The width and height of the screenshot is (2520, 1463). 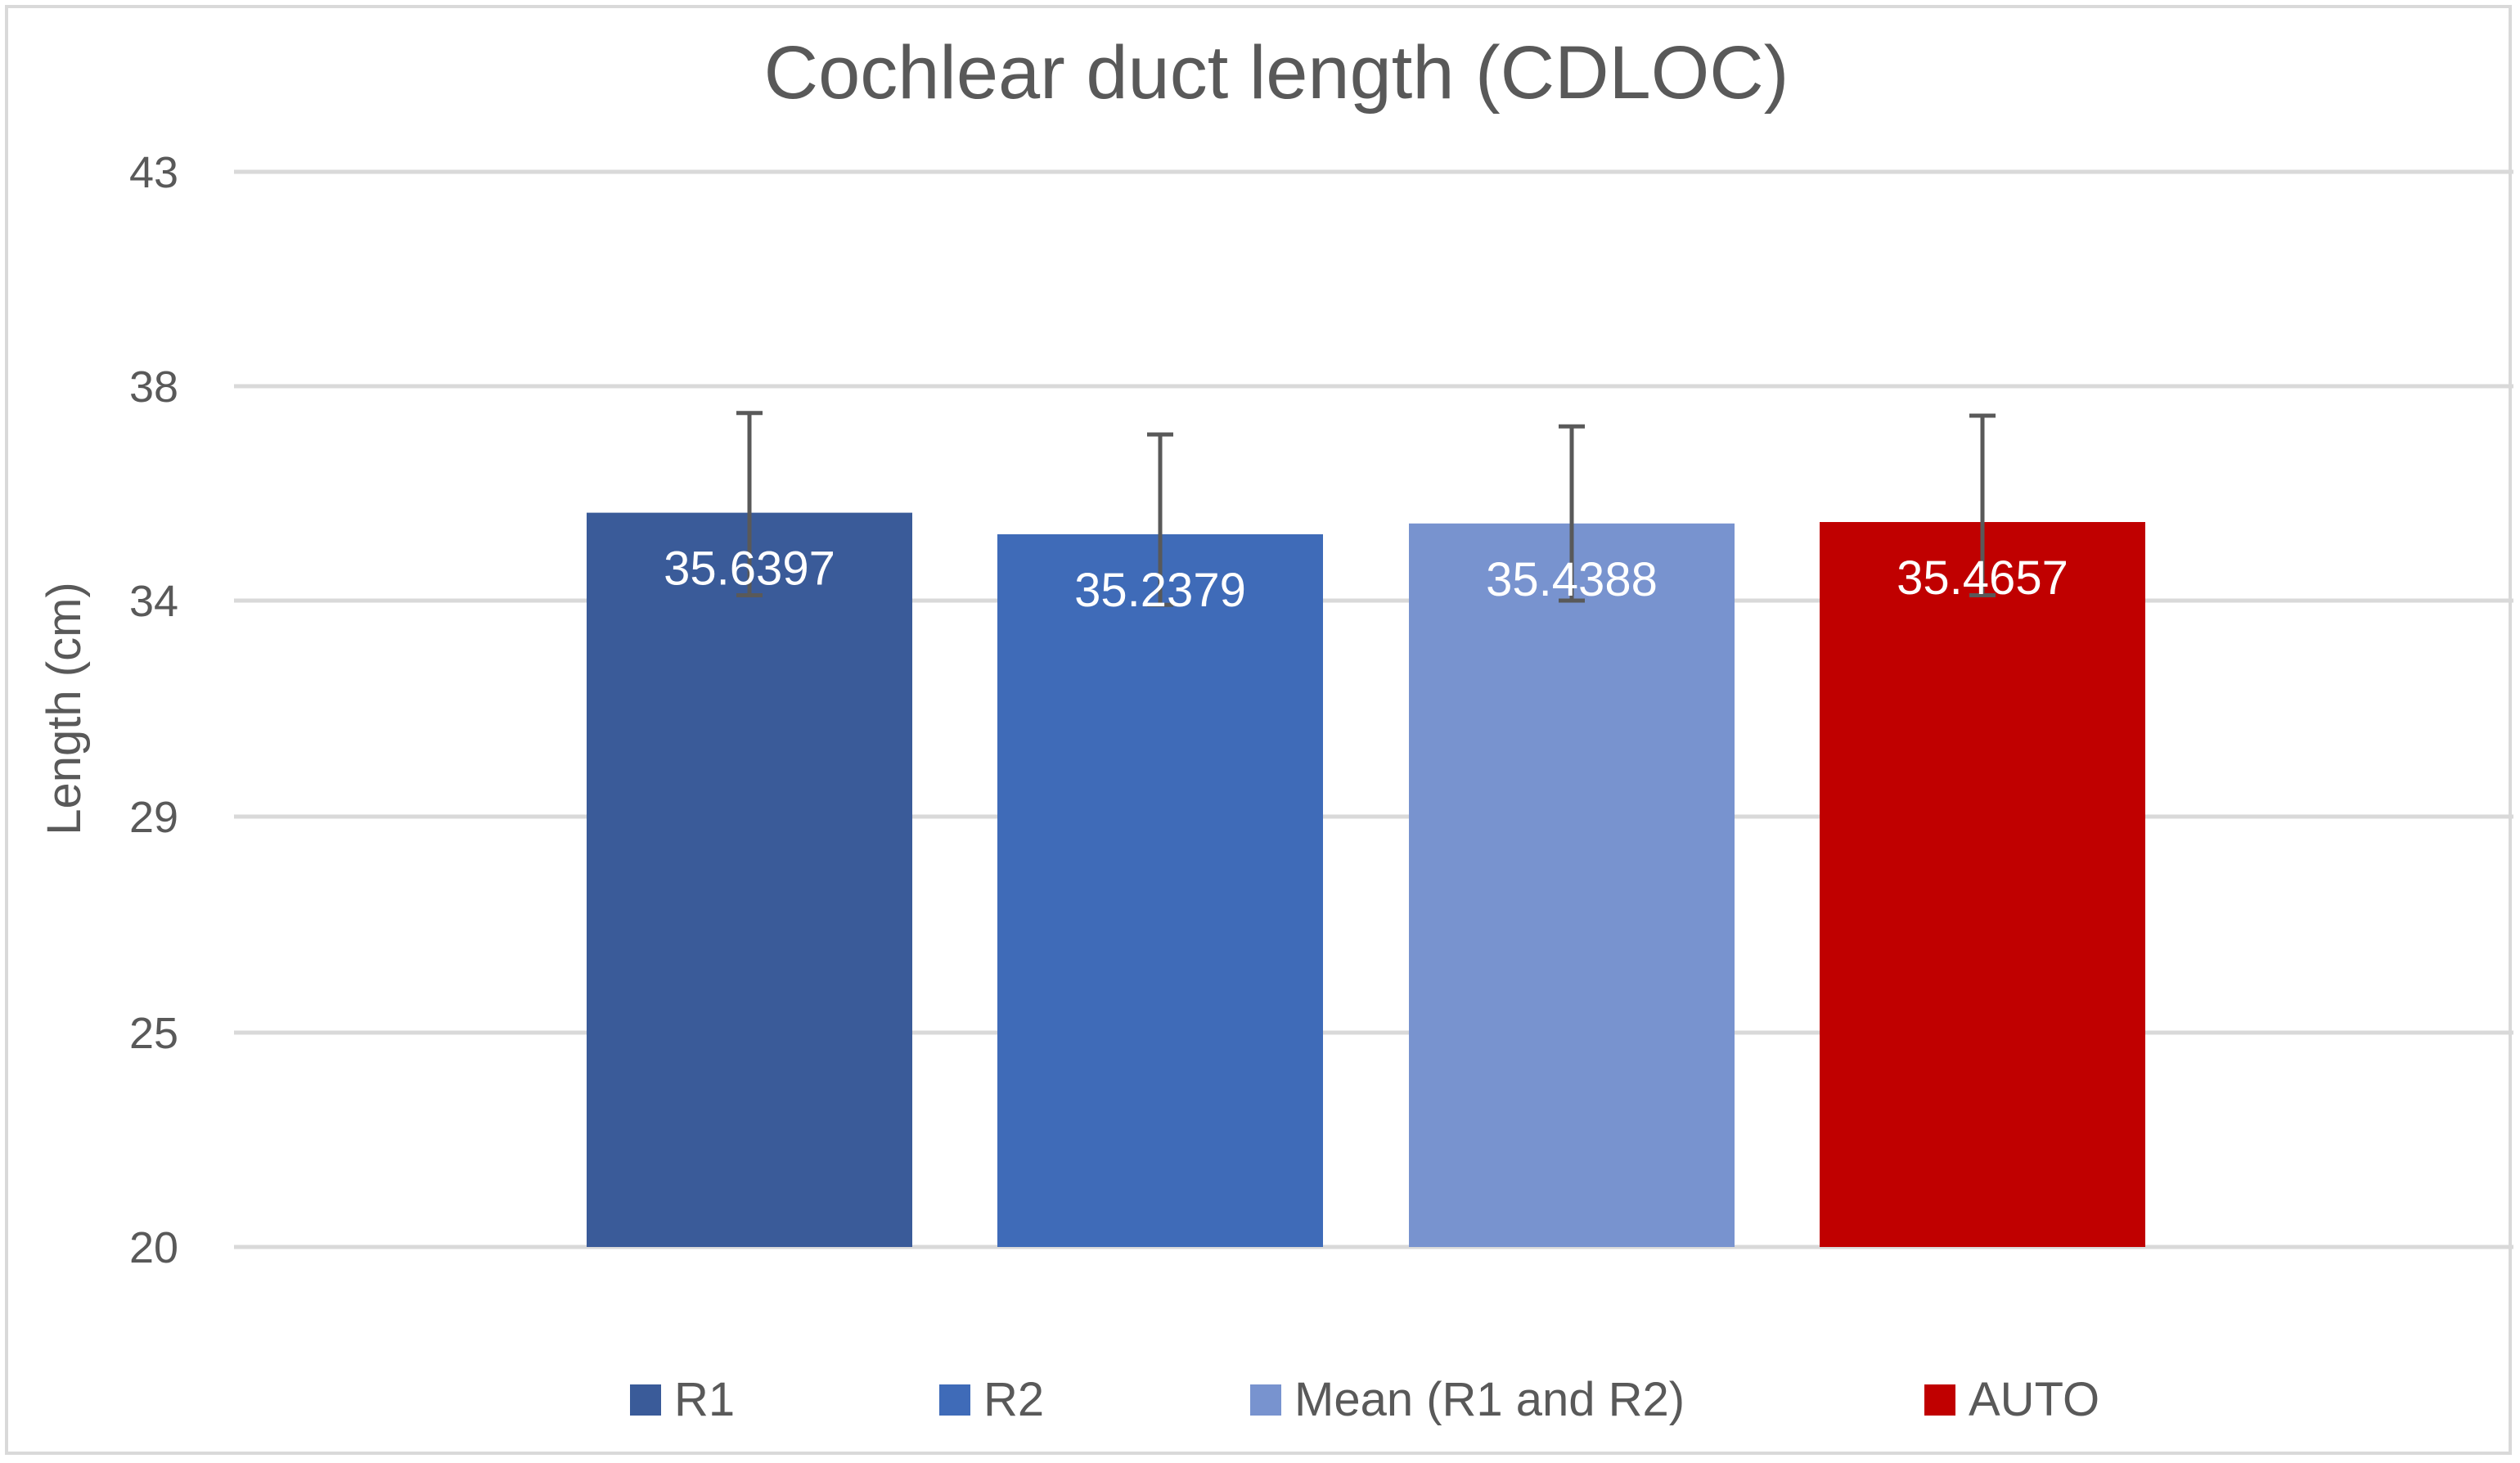 What do you see at coordinates (1490, 1400) in the screenshot?
I see `legend-label: Mean (R1 and R2)` at bounding box center [1490, 1400].